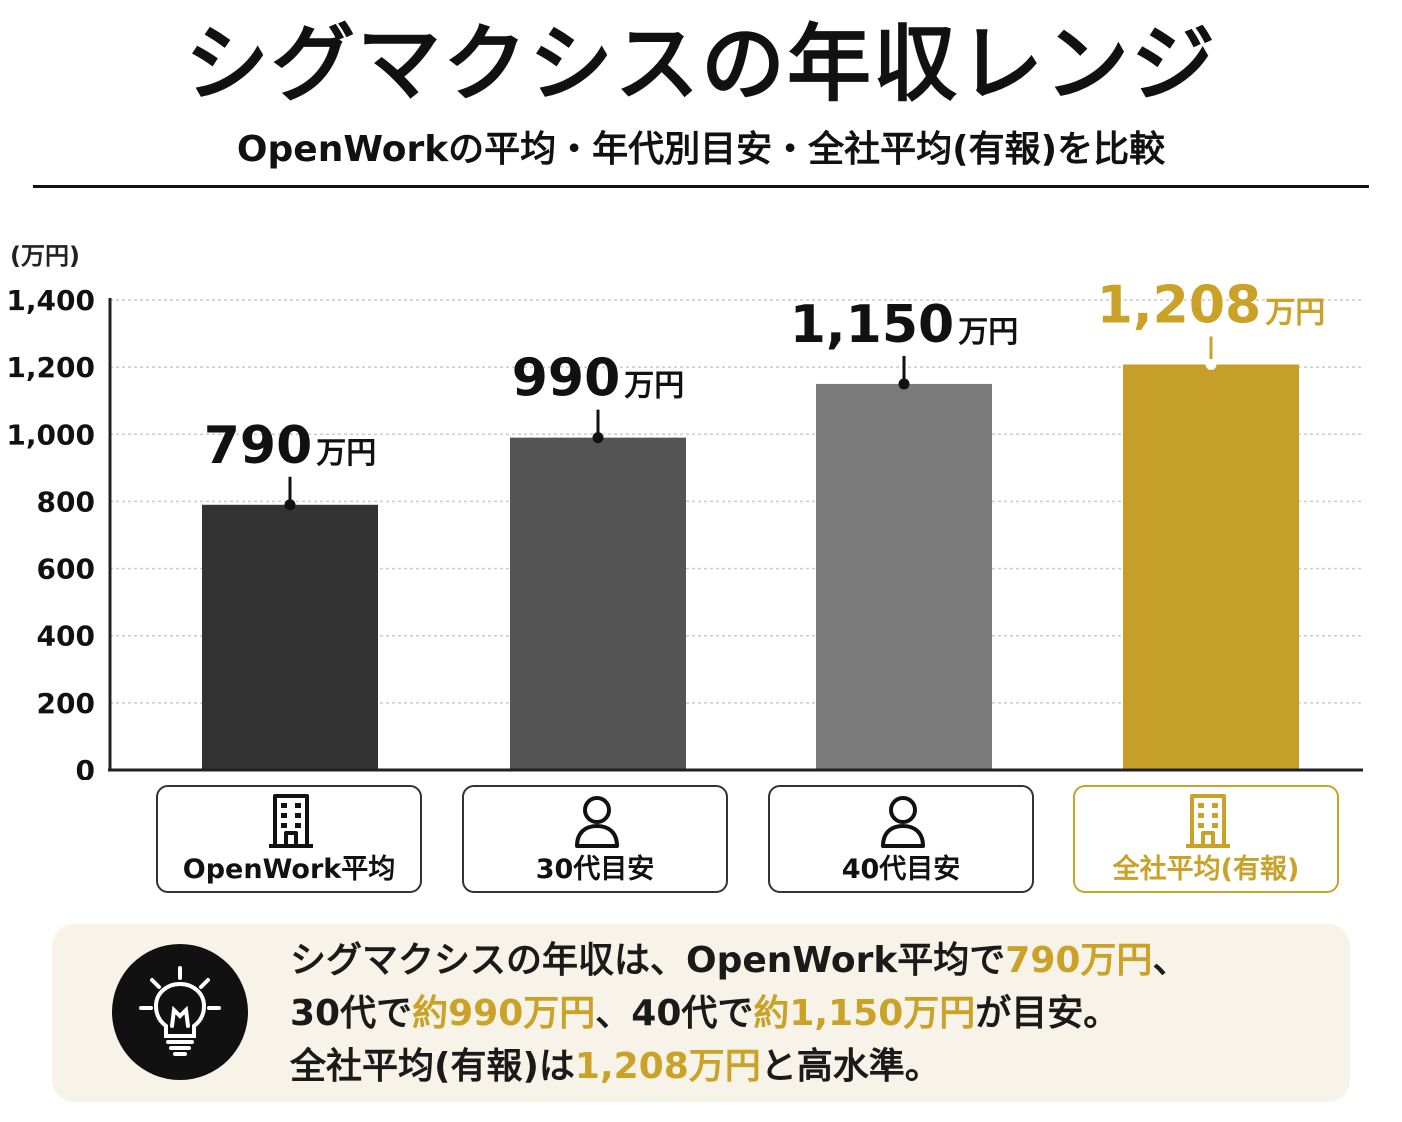 The image size is (1402, 1122). What do you see at coordinates (50, 532) in the screenshot?
I see `y-axis-ticks: 0 200 400 600 800 1,000 1,200 1,400` at bounding box center [50, 532].